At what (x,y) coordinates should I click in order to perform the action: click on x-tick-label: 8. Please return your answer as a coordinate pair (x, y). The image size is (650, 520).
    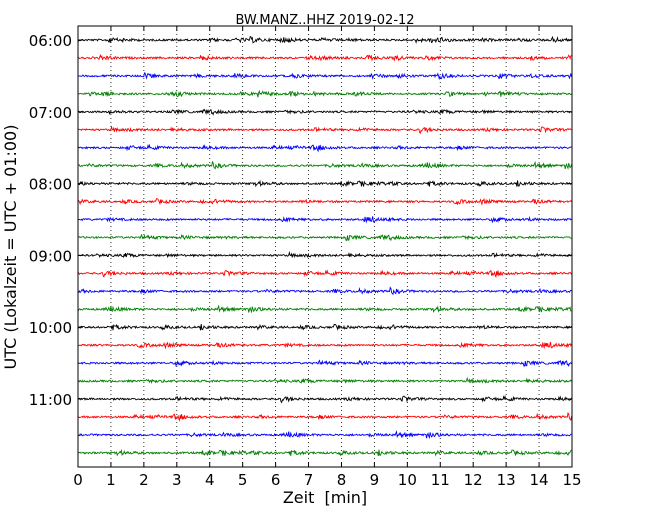
    Looking at the image, I should click on (342, 480).